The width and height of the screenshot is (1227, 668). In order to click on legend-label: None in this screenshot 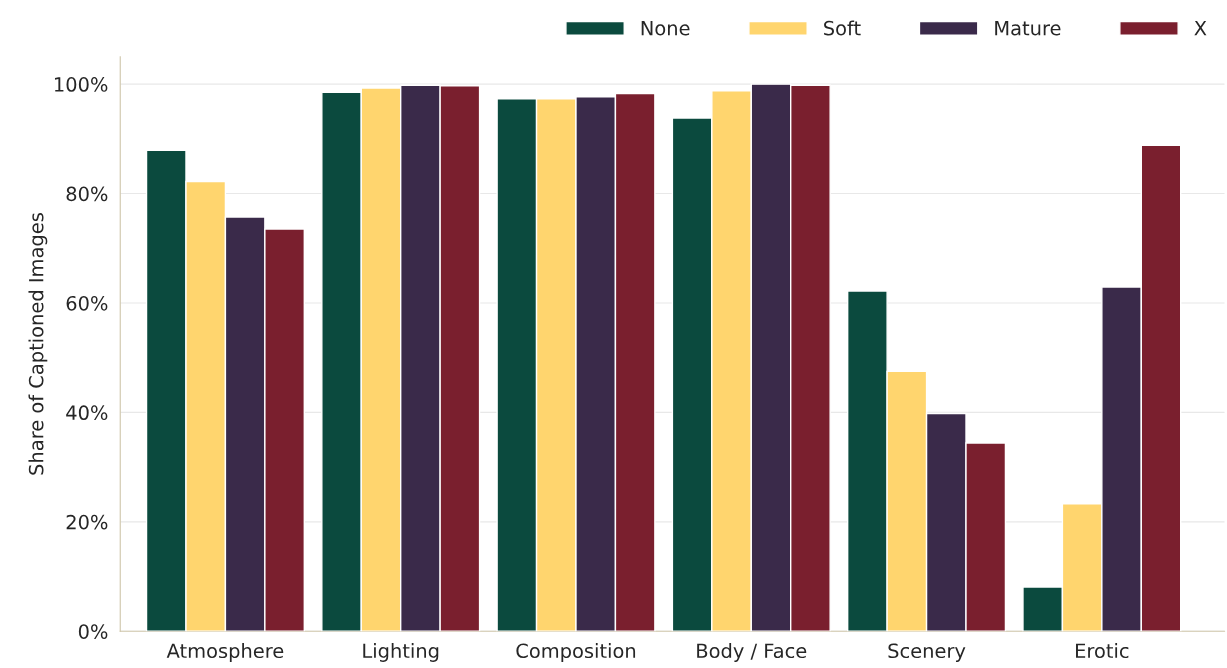, I will do `click(665, 28)`.